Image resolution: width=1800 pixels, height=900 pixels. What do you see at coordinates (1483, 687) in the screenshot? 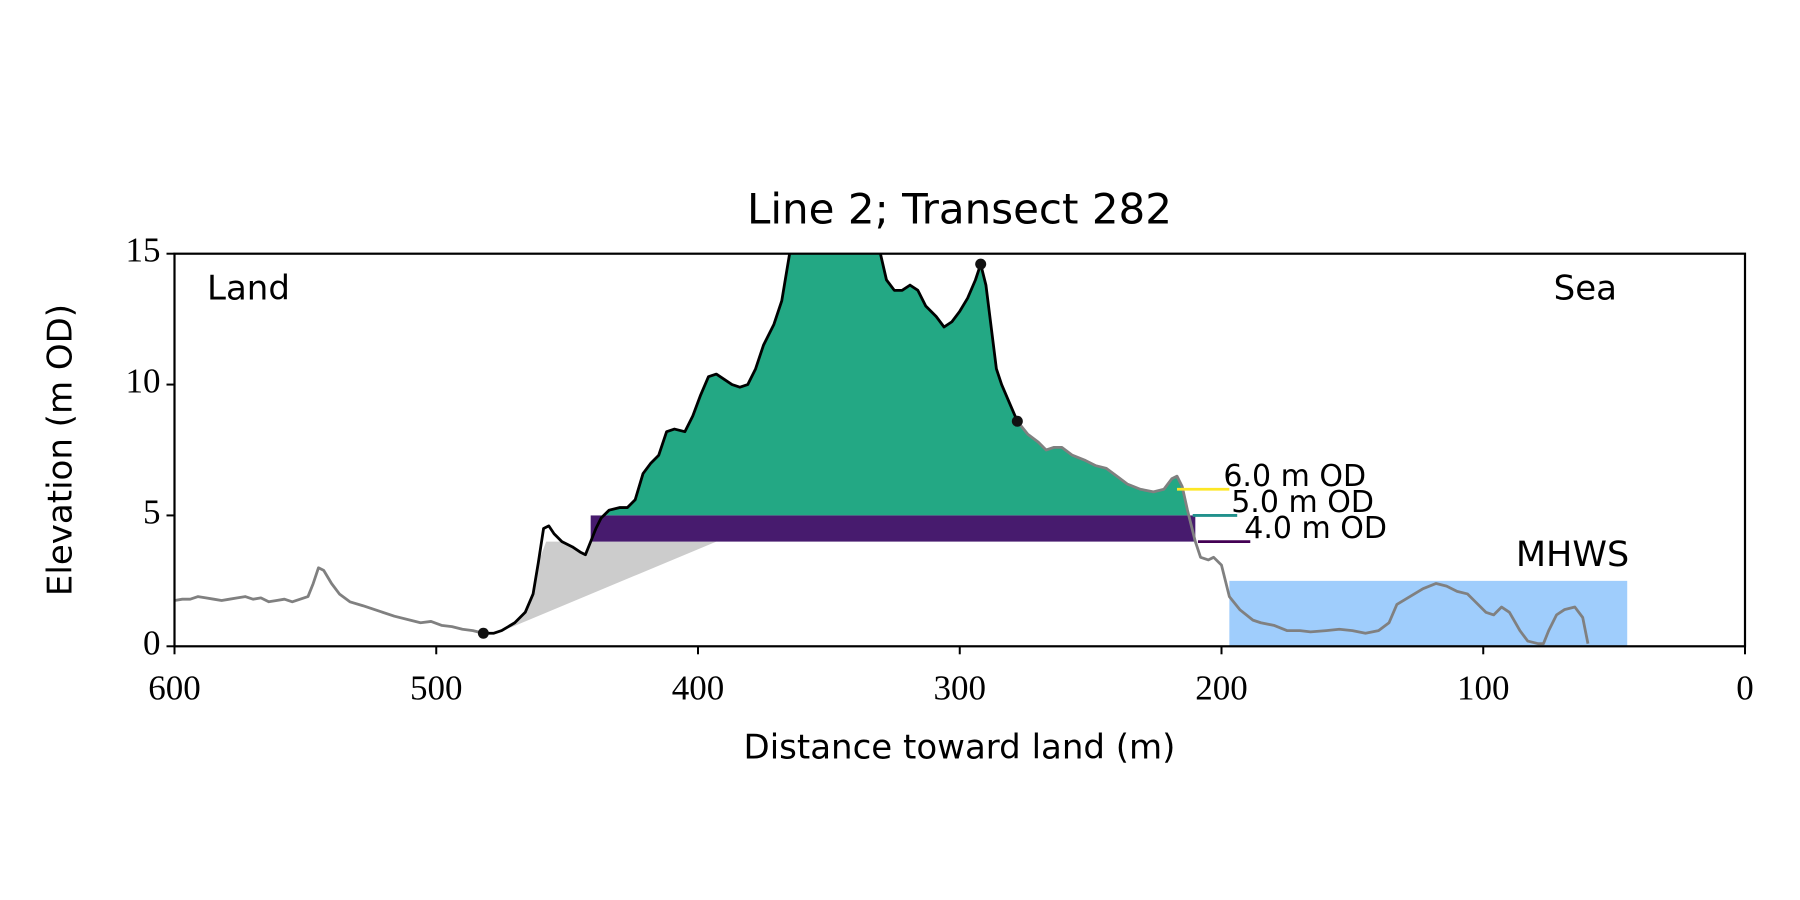
I see `x-tick-label: 100` at bounding box center [1483, 687].